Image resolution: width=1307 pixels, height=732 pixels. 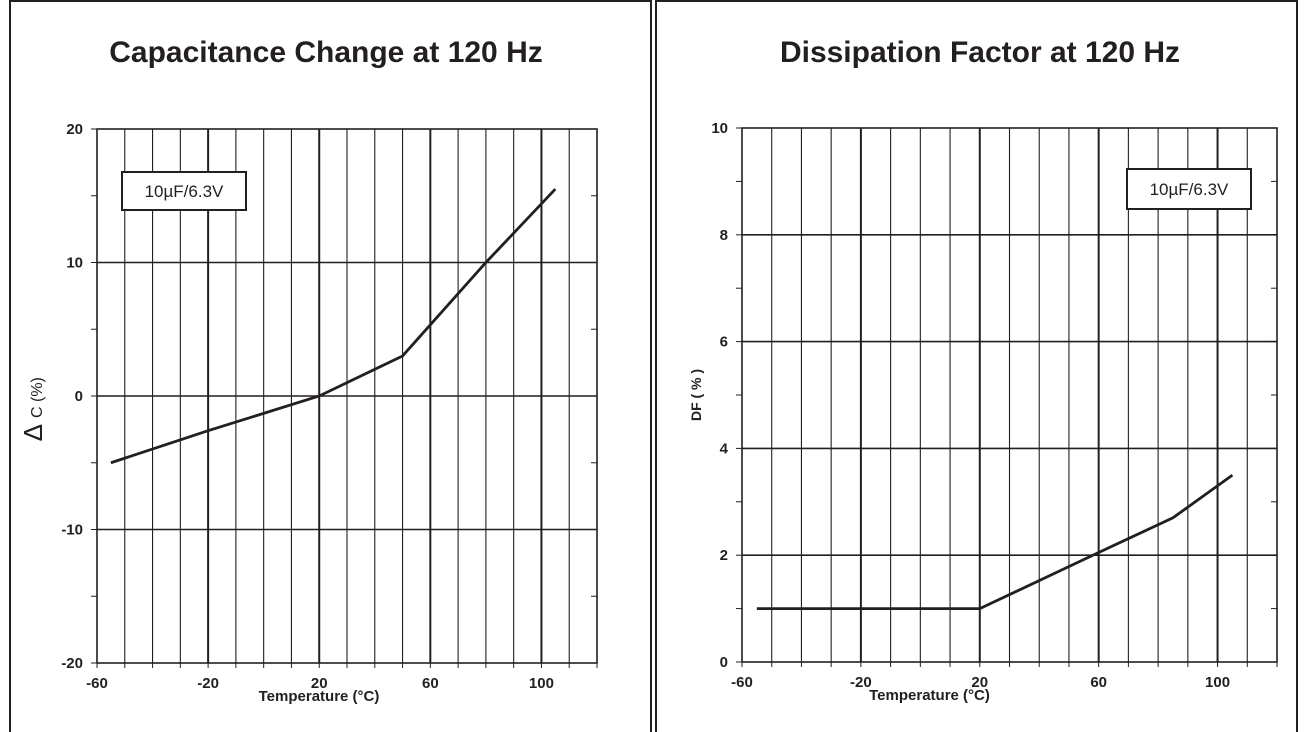 I want to click on y-tick-label: -10, so click(x=72, y=530).